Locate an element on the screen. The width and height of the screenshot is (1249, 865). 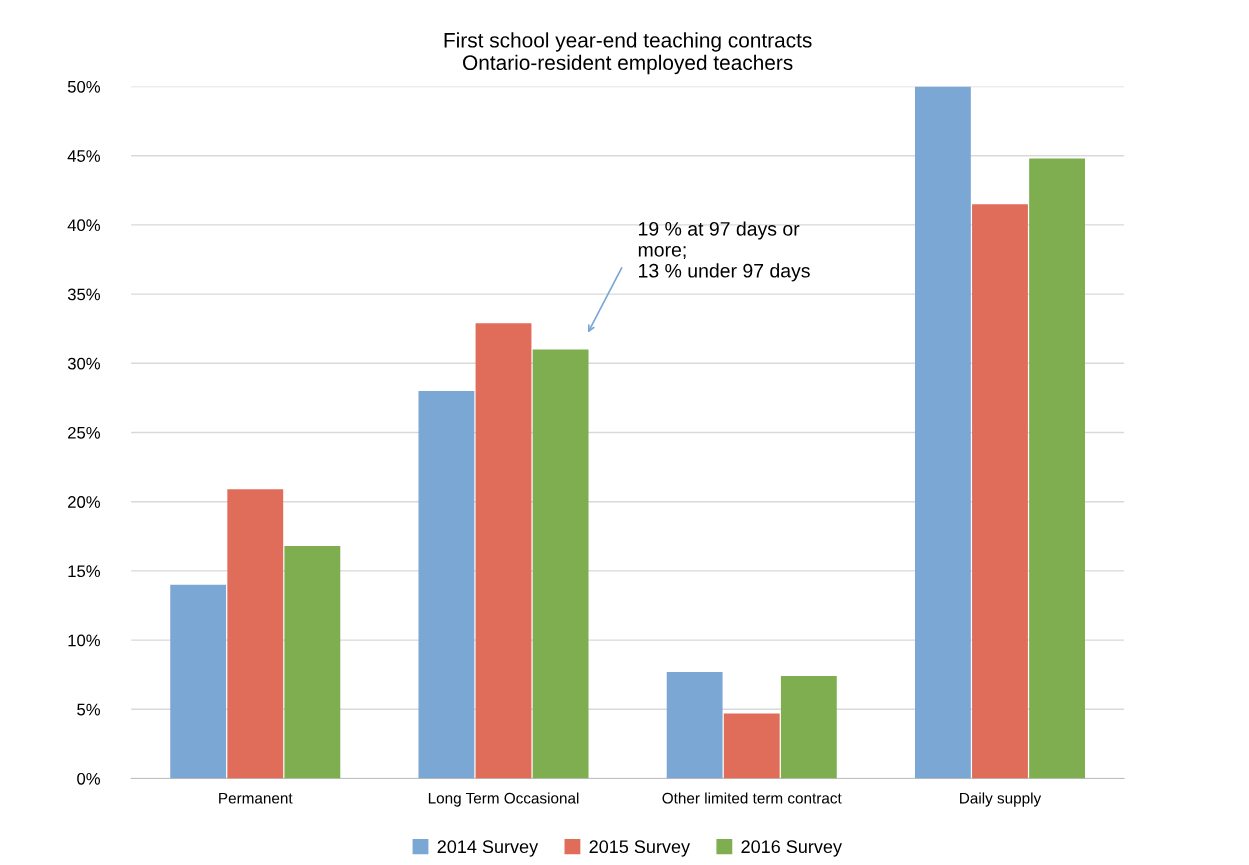
x-tick-label: Daily supply is located at coordinates (1001, 799).